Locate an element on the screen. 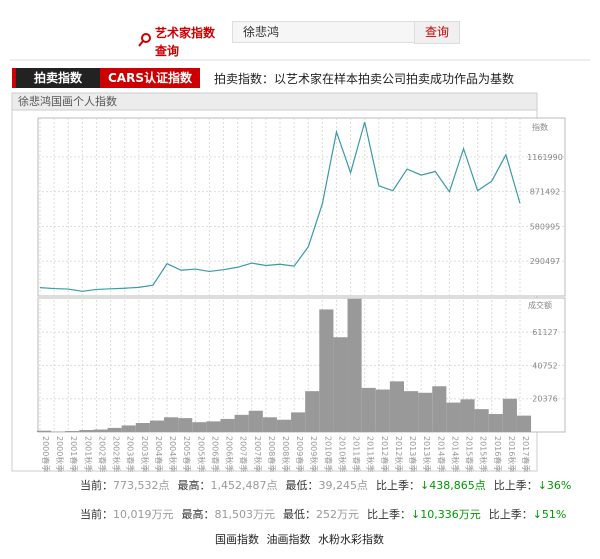 The image size is (600, 559). y-axis-label: 成交额 is located at coordinates (540, 305).